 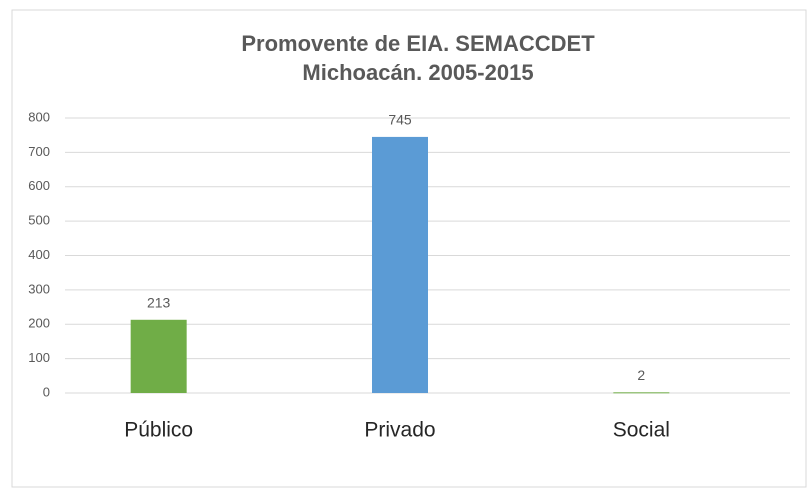 What do you see at coordinates (39, 220) in the screenshot?
I see `y-tick-label: 500` at bounding box center [39, 220].